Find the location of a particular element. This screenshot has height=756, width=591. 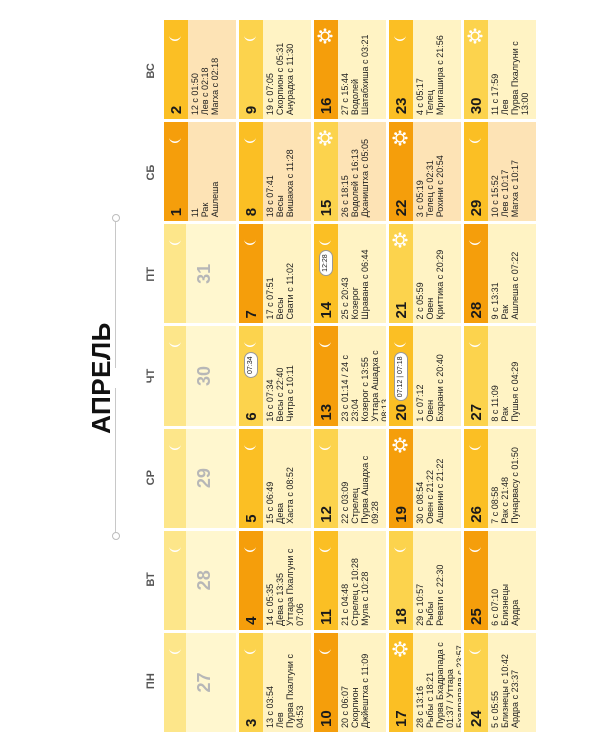

day-cell: 31 is located at coordinates (200, 274).